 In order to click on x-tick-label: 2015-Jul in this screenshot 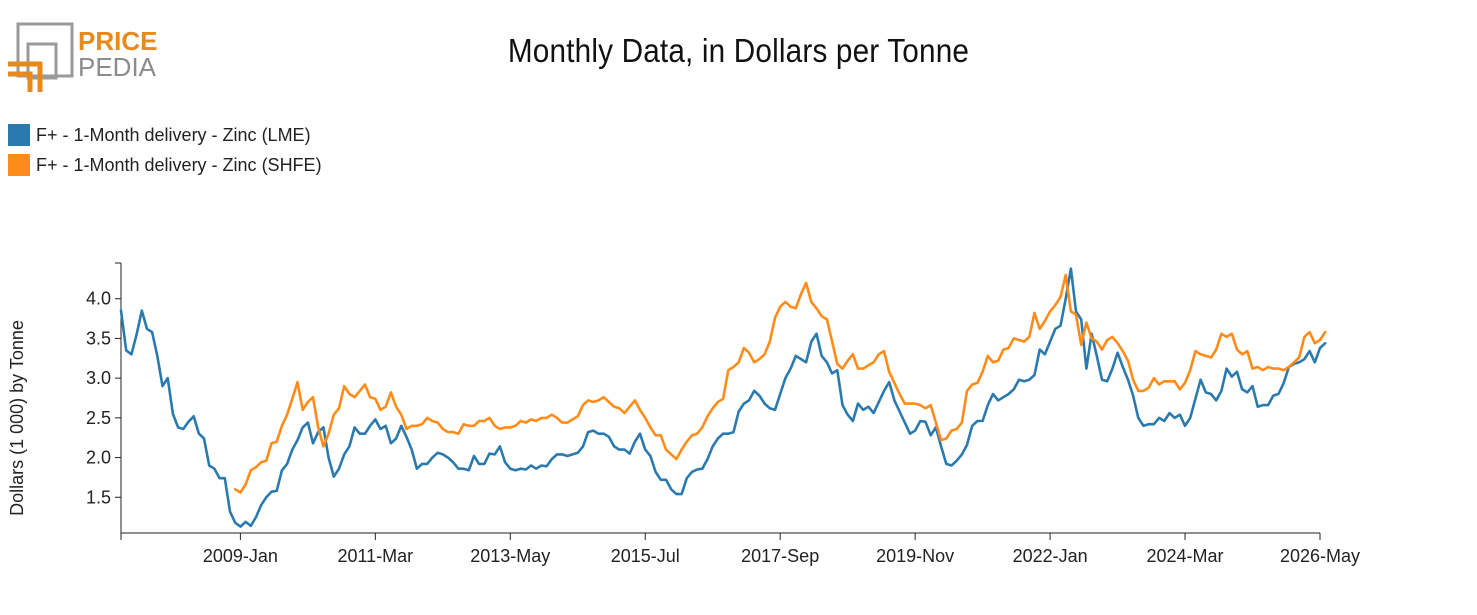, I will do `click(645, 556)`.